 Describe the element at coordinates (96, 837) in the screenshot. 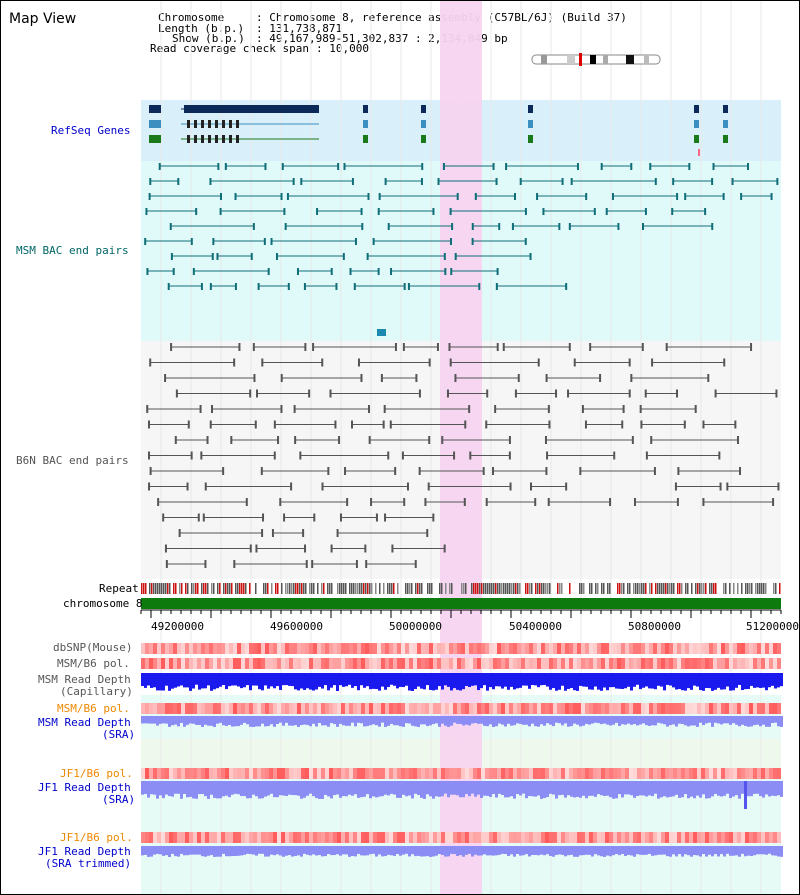

I see `track-label-jf1-b6-pol-2: JF1/B6 pol.` at that location.